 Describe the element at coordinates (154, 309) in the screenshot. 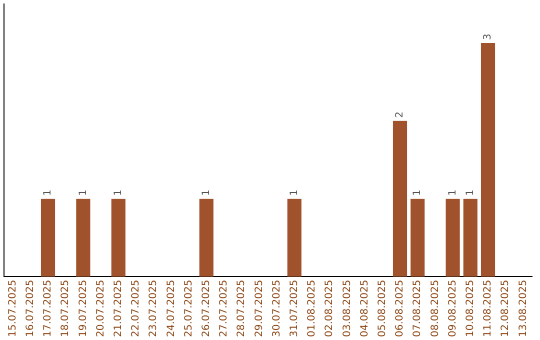

I see `x-tick-label: 23.07.2025` at that location.